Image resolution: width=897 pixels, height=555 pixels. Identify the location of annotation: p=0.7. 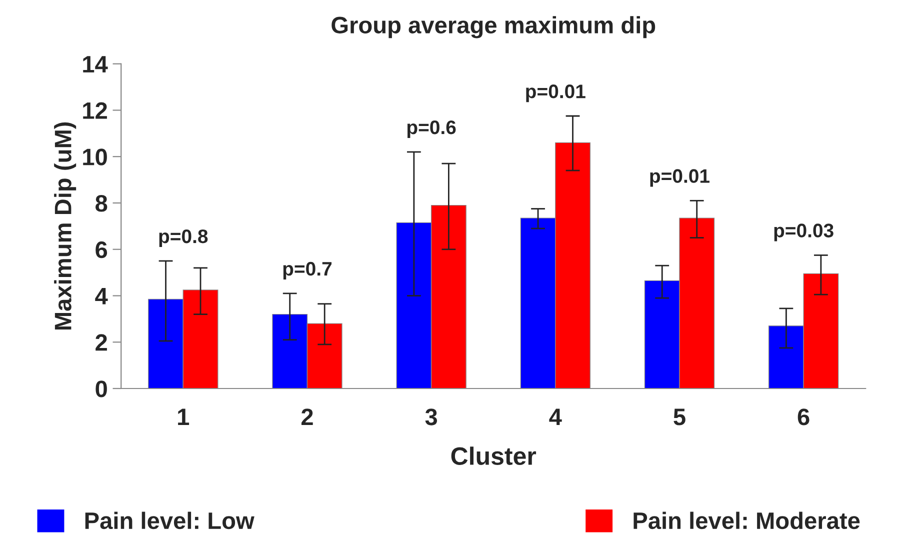
(307, 271).